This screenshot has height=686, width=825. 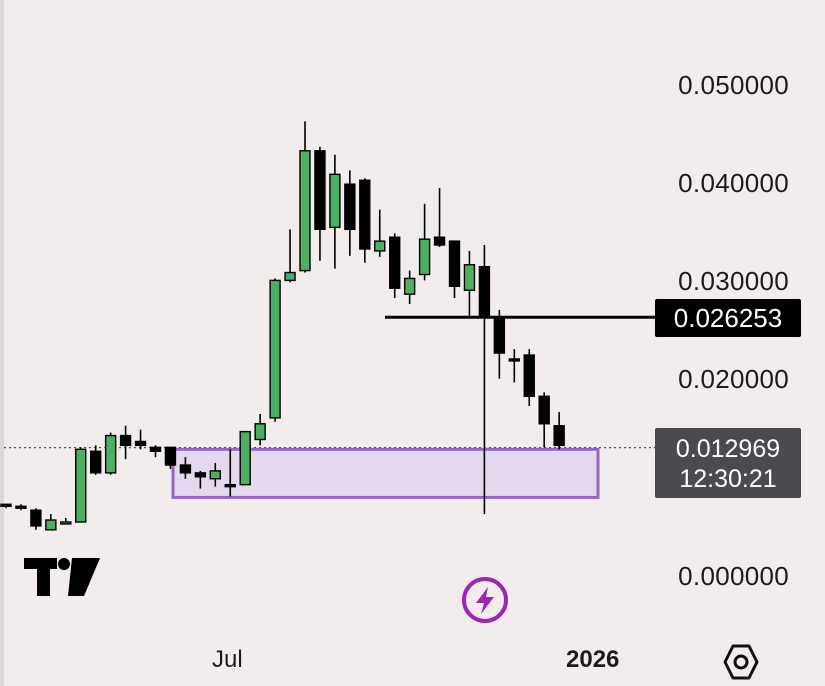 What do you see at coordinates (733, 281) in the screenshot?
I see `y-tick-label: 0.030000` at bounding box center [733, 281].